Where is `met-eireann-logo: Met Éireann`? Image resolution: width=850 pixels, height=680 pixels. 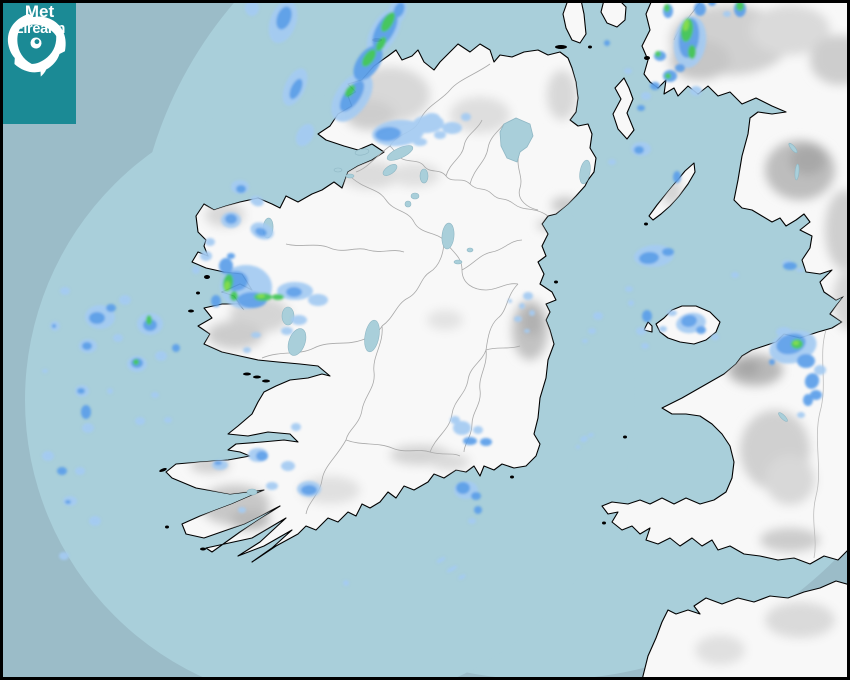 met-eireann-logo: Met Éireann is located at coordinates (39, 63).